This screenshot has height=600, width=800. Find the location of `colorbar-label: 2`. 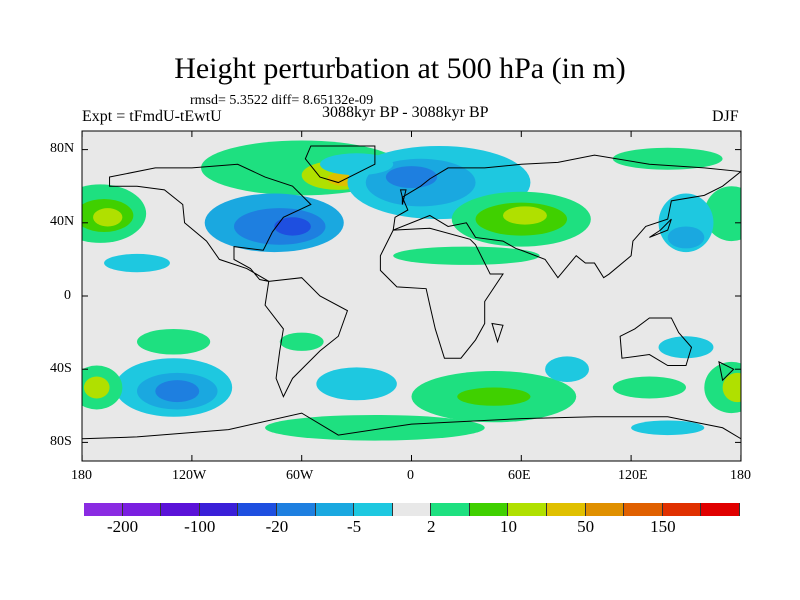

colorbar-label: 2 is located at coordinates (431, 526).